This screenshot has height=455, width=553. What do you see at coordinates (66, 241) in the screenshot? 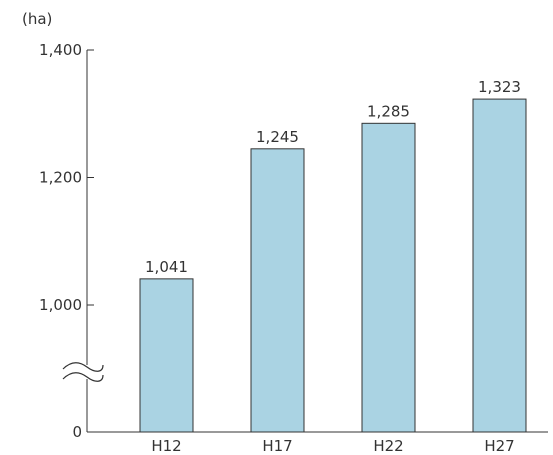
I see `y-axis: 0 1,000 1,200 1,400` at bounding box center [66, 241].